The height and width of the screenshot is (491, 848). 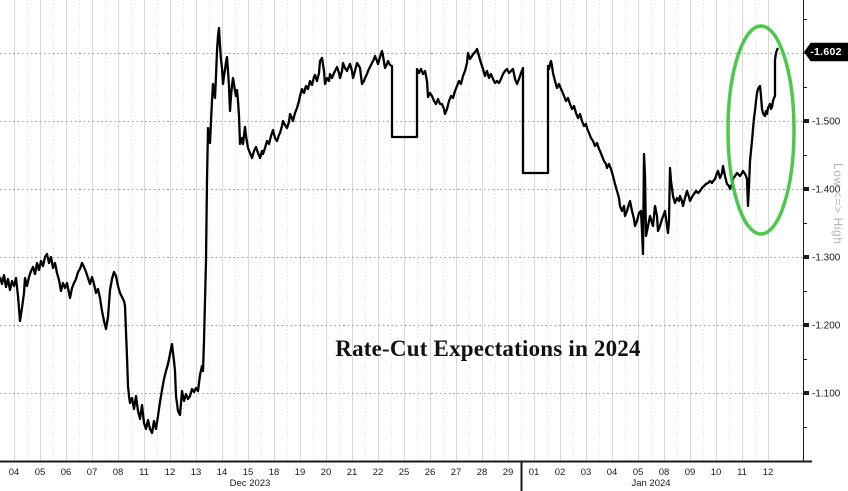 What do you see at coordinates (92, 472) in the screenshot?
I see `x-tick-label: 07` at bounding box center [92, 472].